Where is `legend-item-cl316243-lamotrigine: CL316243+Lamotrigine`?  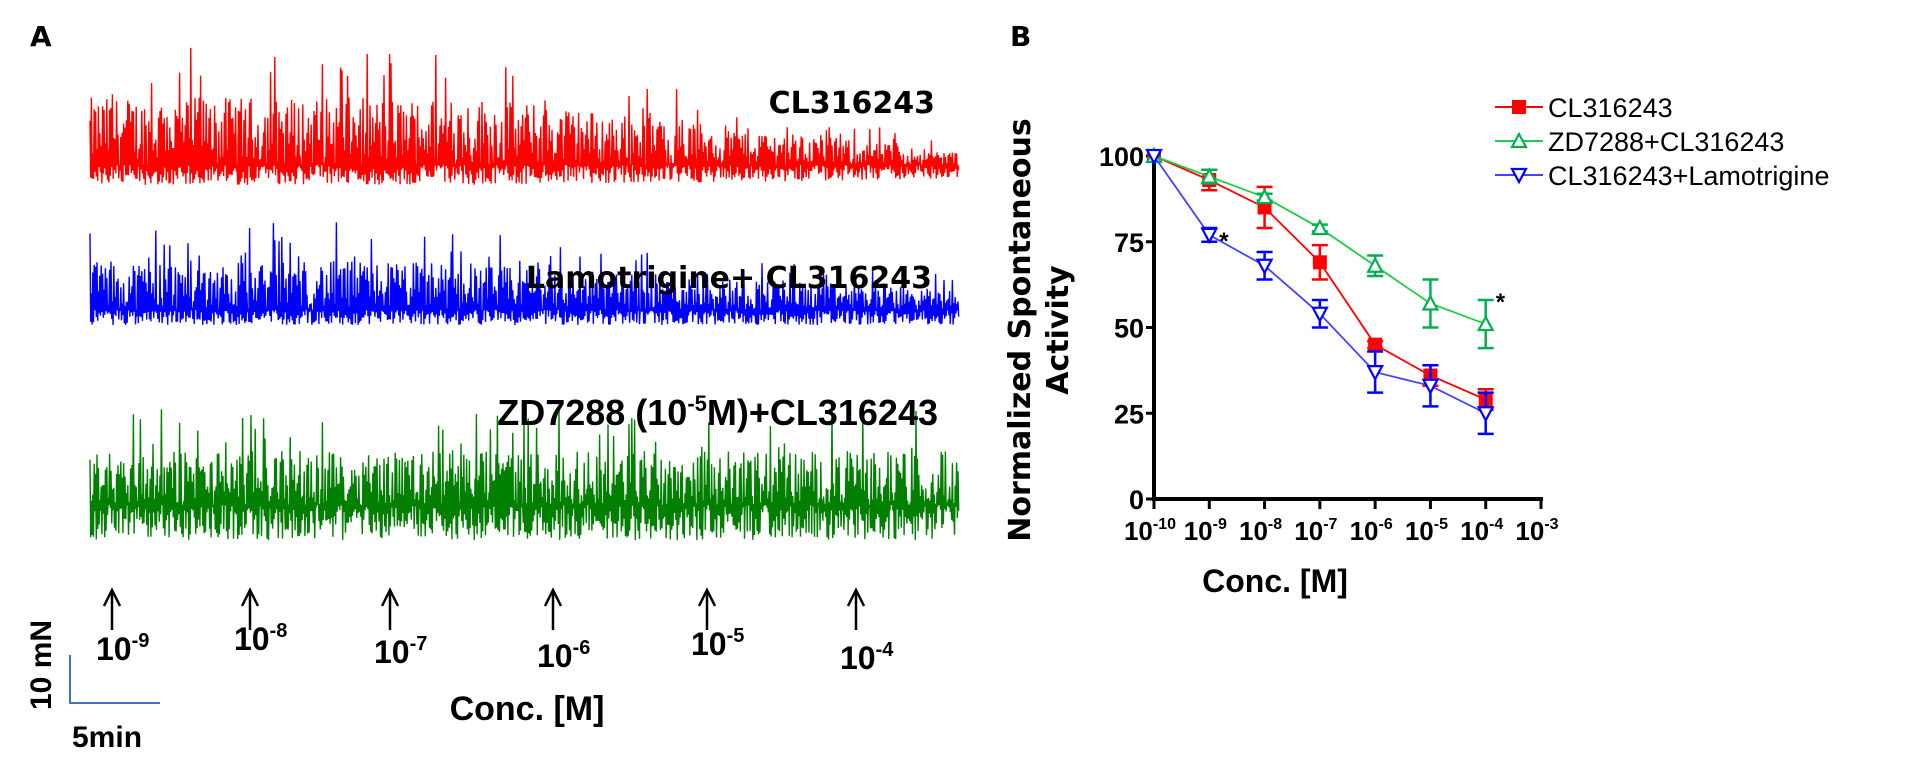 legend-item-cl316243-lamotrigine: CL316243+Lamotrigine is located at coordinates (1662, 176).